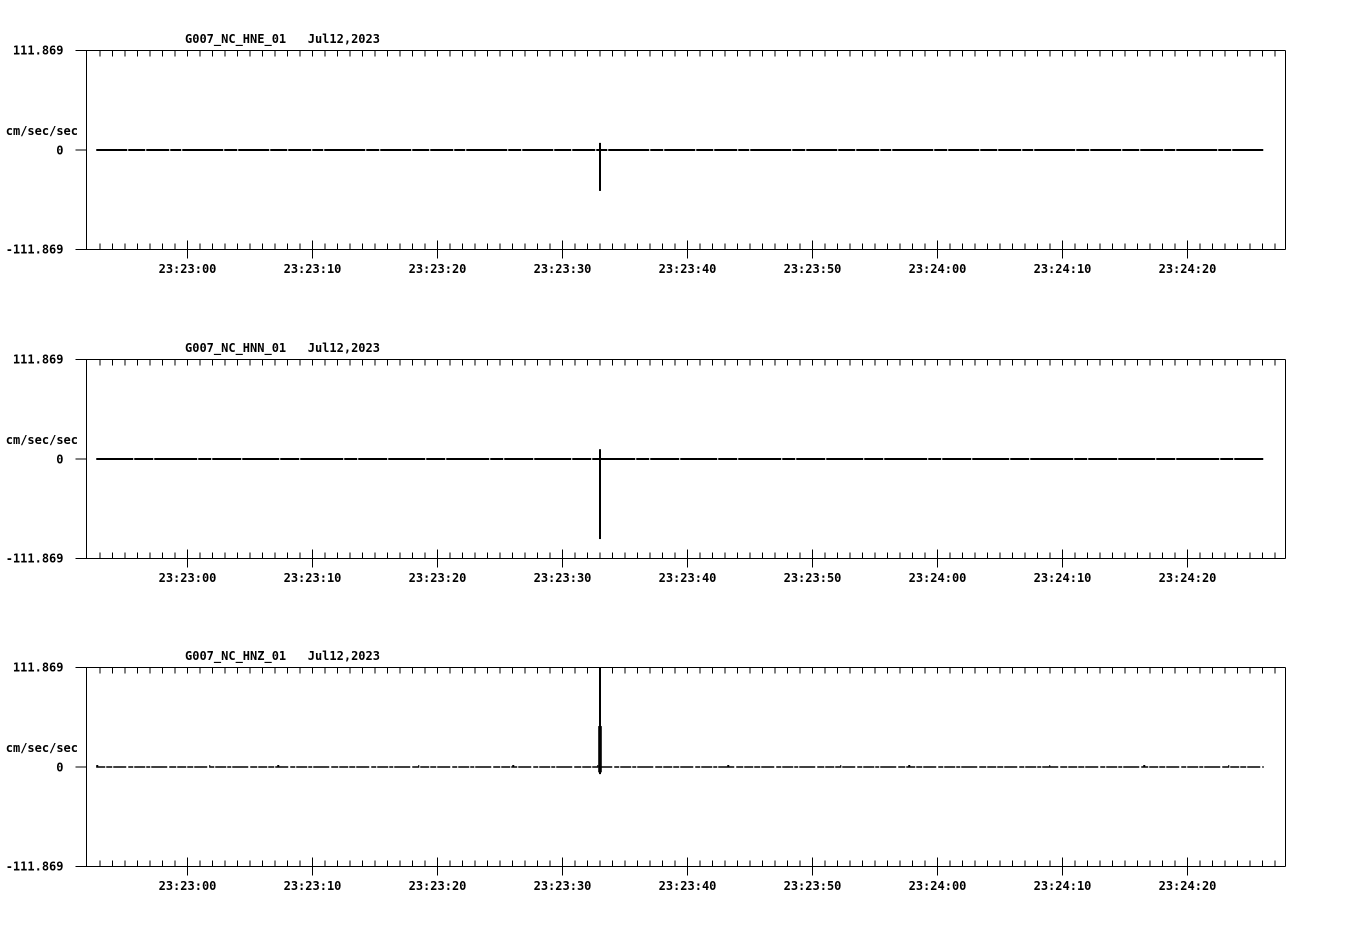  I want to click on panel-title-station: G007_NC_HNZ_01, so click(235, 656).